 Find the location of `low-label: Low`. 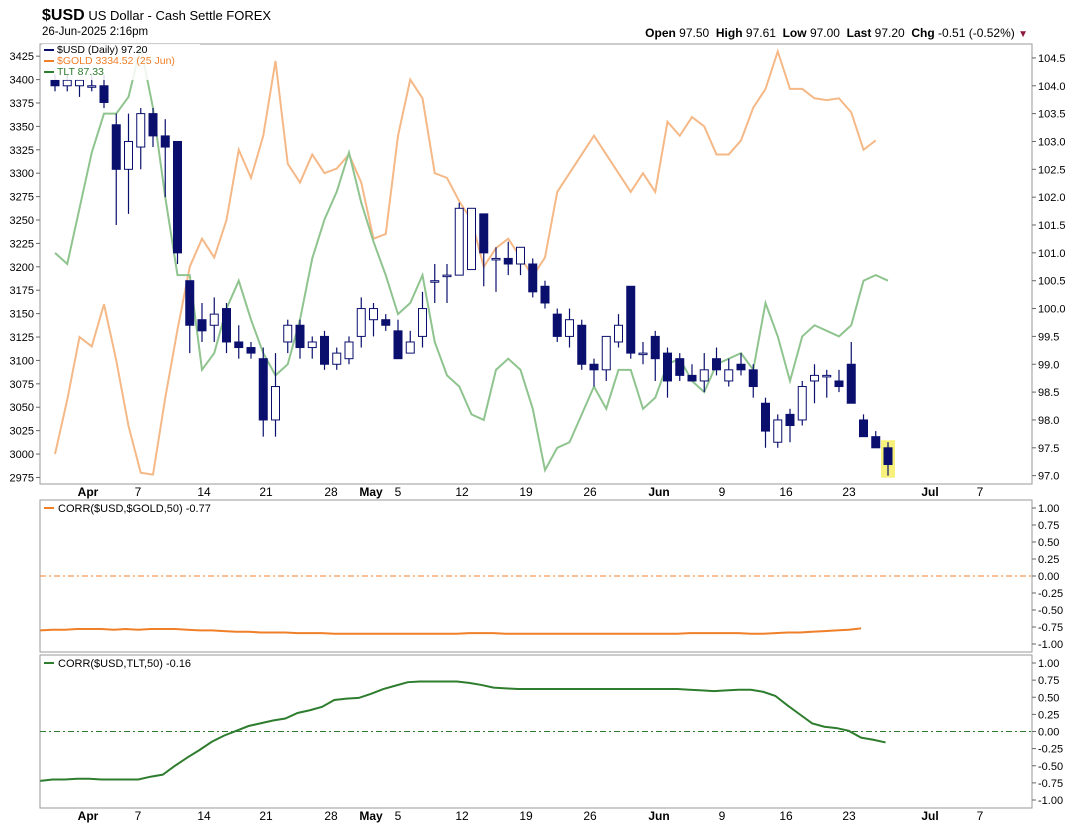

low-label: Low is located at coordinates (794, 33).